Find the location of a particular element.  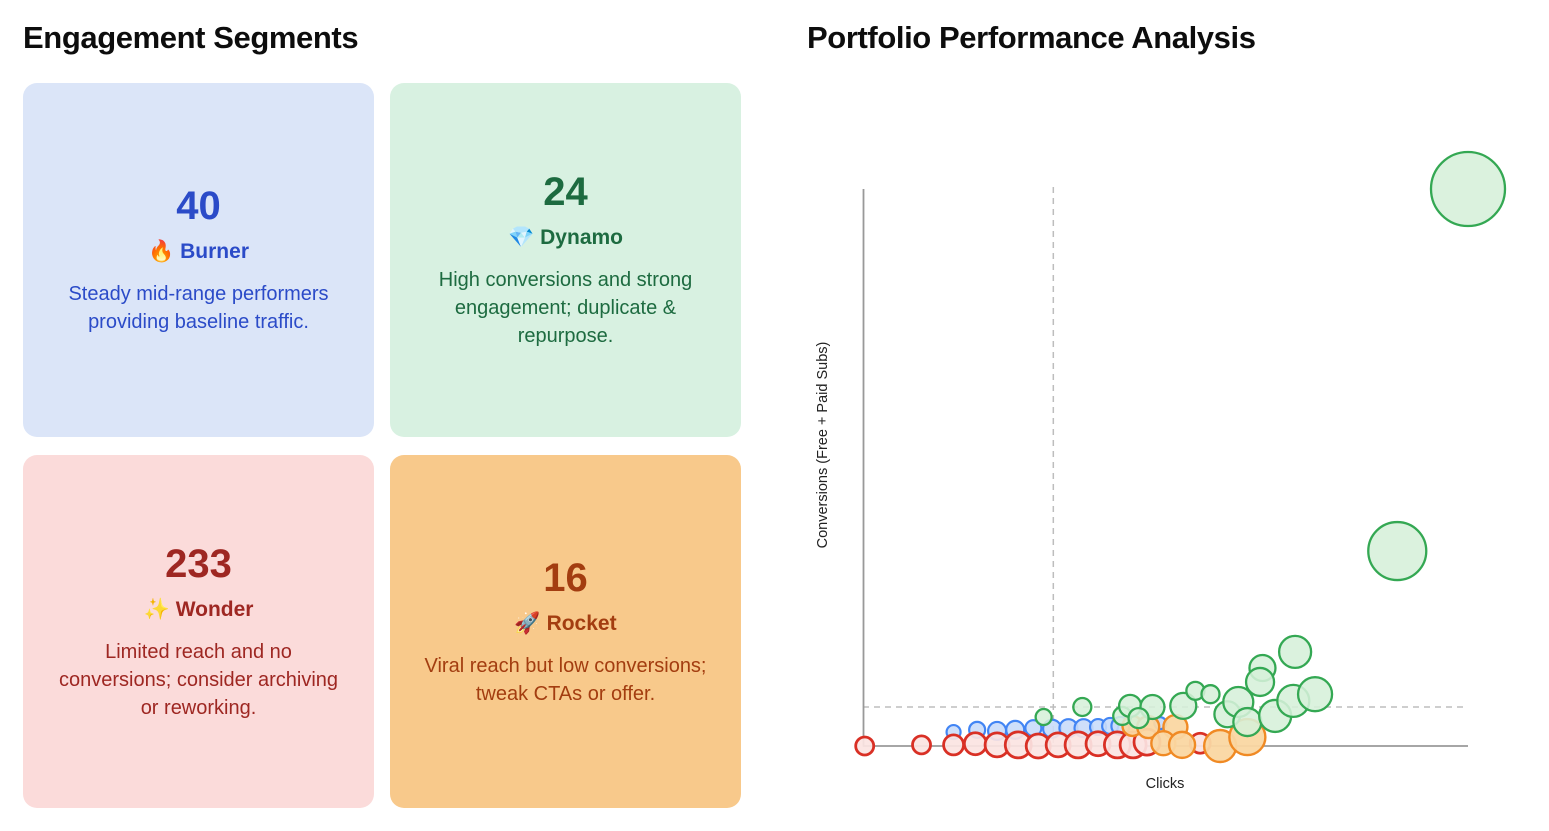

x-axis-label: Clicks is located at coordinates (1165, 784).